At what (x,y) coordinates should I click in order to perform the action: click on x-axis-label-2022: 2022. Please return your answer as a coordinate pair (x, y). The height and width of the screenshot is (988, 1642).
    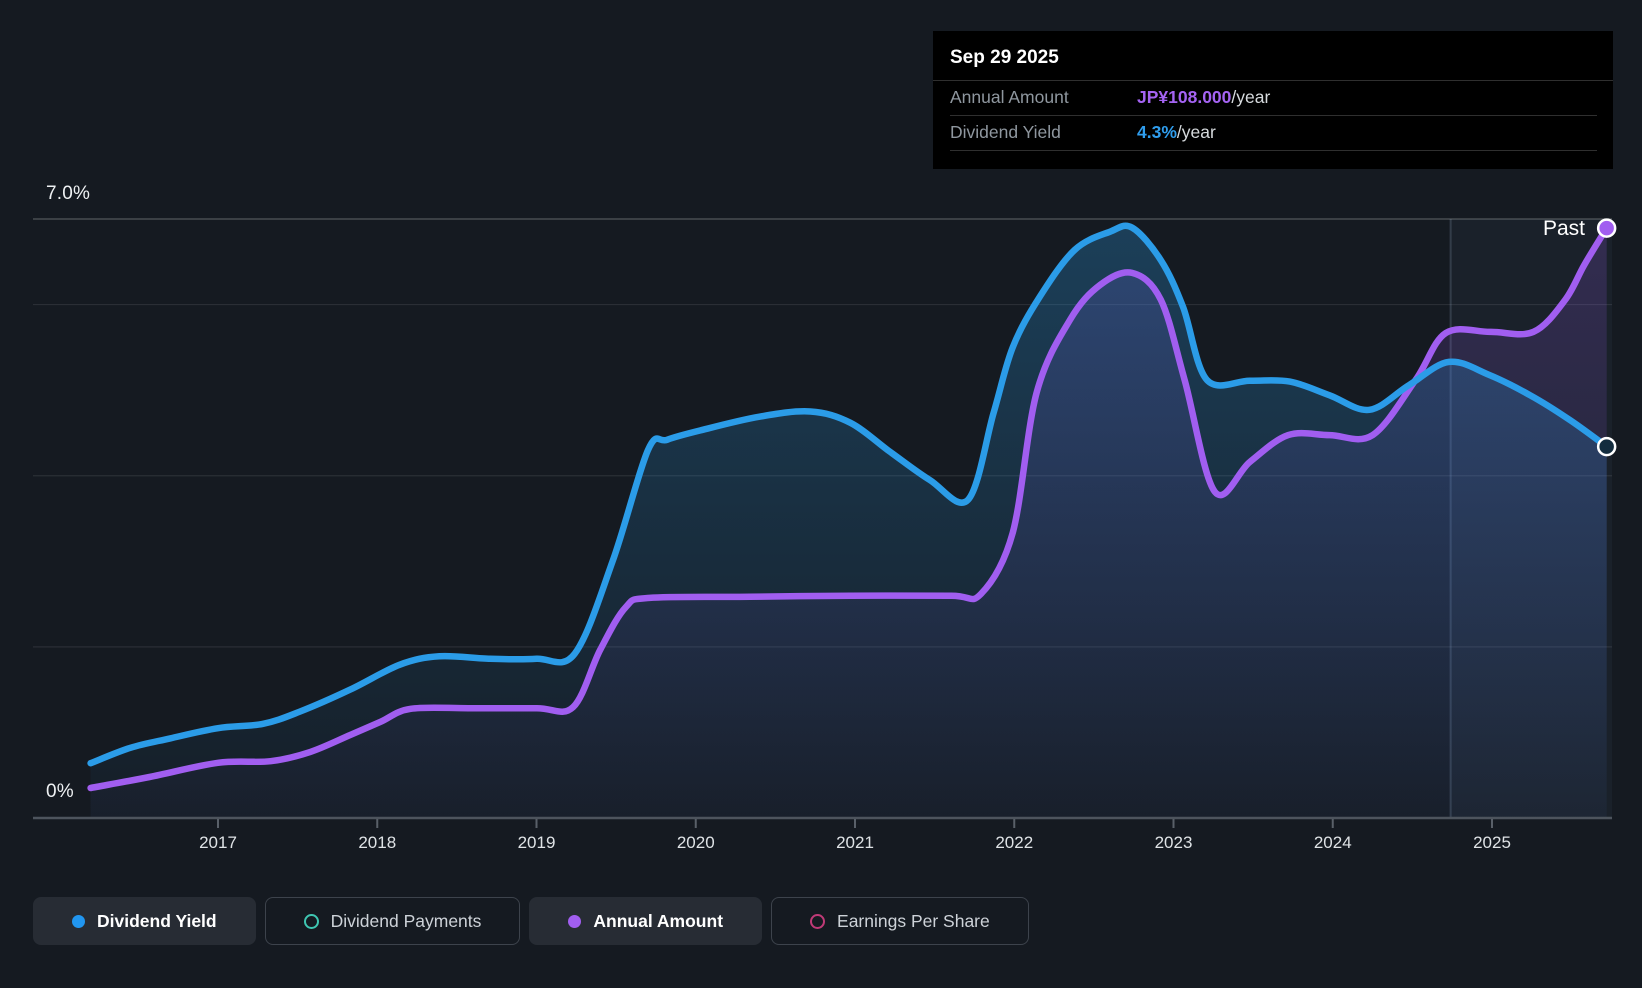
    Looking at the image, I should click on (1014, 842).